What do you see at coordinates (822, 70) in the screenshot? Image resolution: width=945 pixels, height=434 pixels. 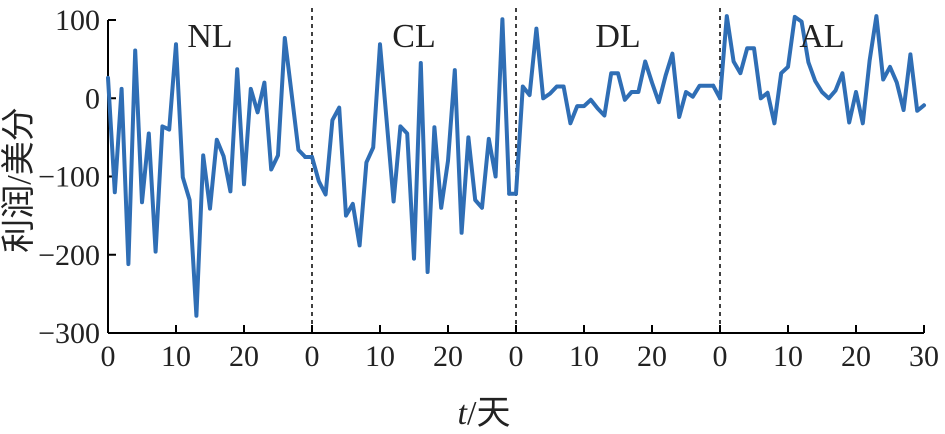 I see `series-line-al` at bounding box center [822, 70].